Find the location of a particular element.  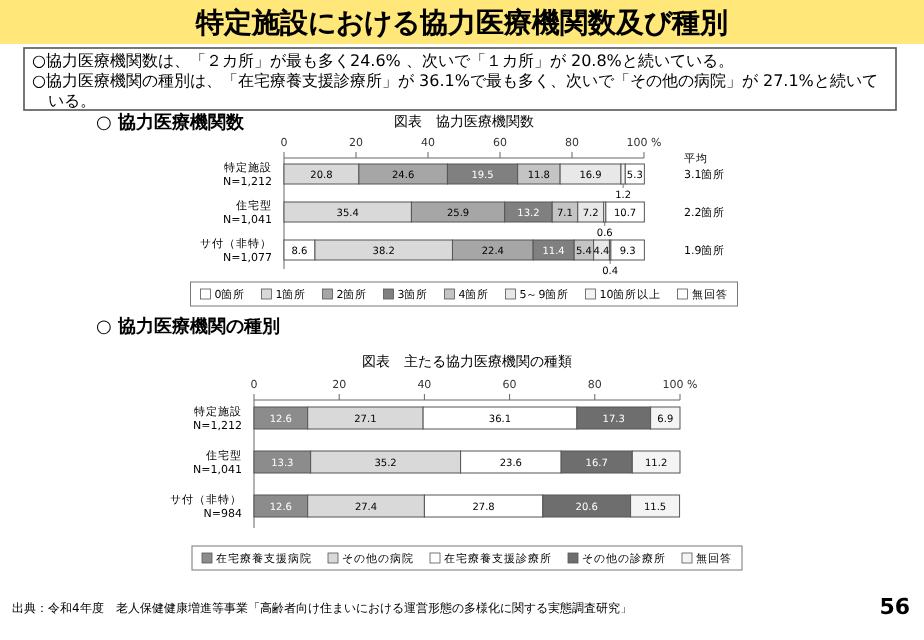

text: ○協力医療機関数は、「２カ所」が最も多く24.6% 、次いで「１カ所」が 20.8%と続いている。 is located at coordinates (383, 61).